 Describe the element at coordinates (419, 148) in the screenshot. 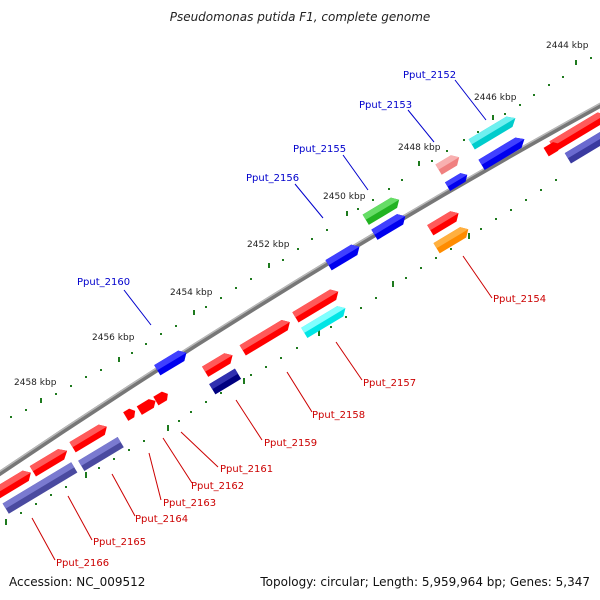

I see `kbp-label: 2448 kbp` at that location.